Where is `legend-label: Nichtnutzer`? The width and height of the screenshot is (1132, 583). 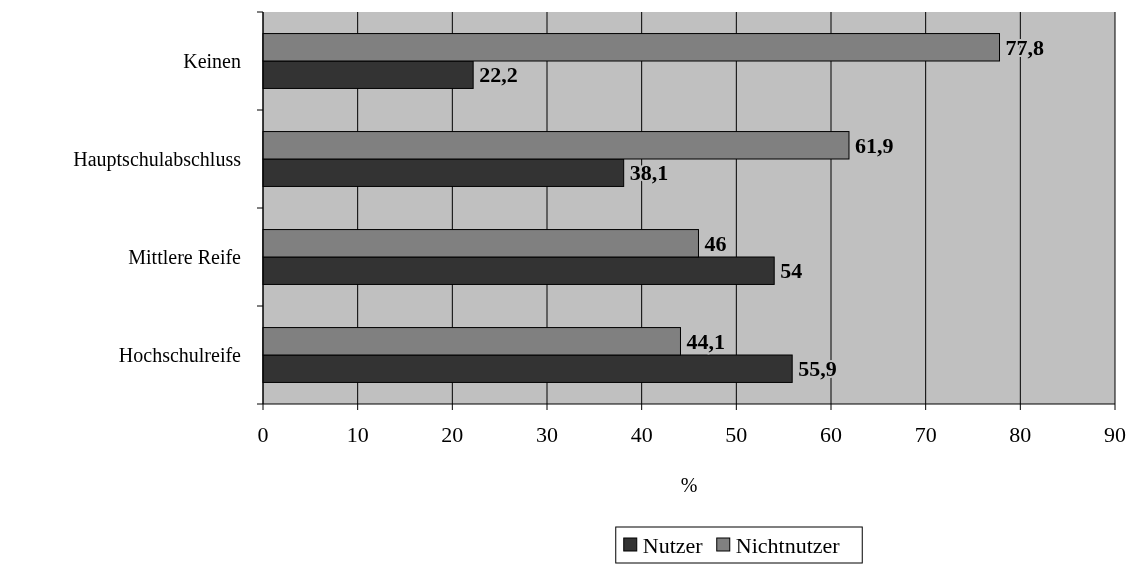 legend-label: Nichtnutzer is located at coordinates (788, 545).